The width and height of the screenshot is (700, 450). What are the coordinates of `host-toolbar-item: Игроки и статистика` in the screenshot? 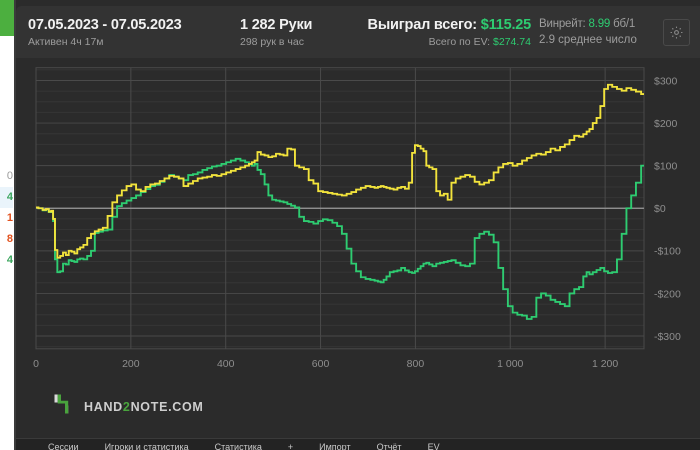 It's located at (146, 446).